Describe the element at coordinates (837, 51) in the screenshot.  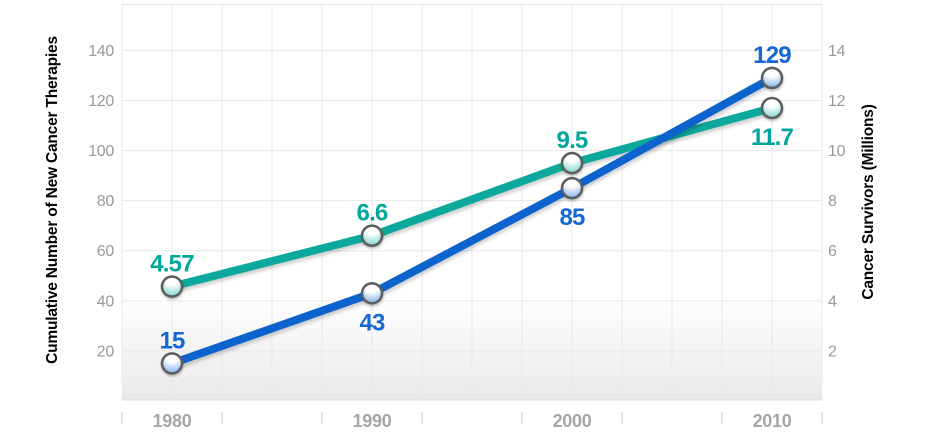
I see `right-axis-tick-label: 14` at that location.